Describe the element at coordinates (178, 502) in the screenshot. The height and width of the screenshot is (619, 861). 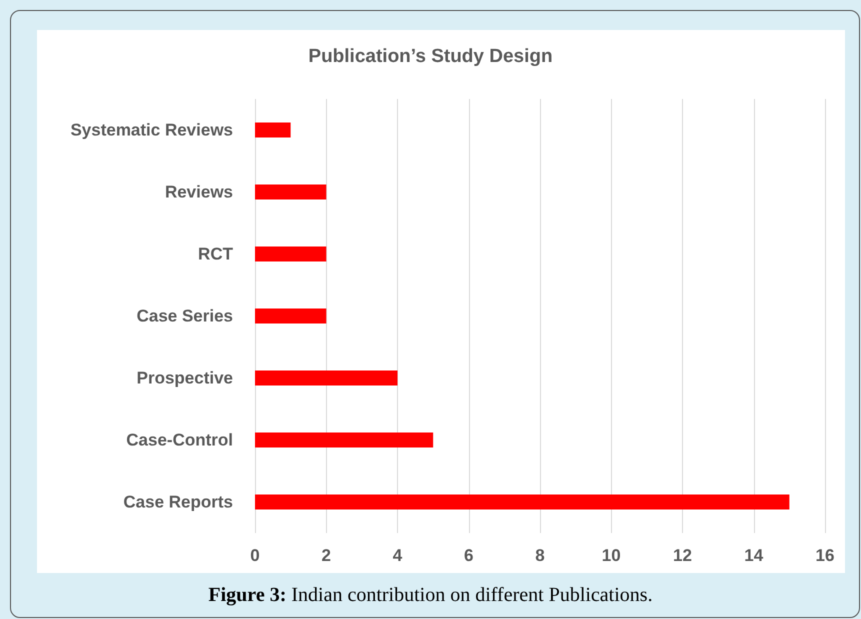
I see `y-tick-label: Case Reports` at that location.